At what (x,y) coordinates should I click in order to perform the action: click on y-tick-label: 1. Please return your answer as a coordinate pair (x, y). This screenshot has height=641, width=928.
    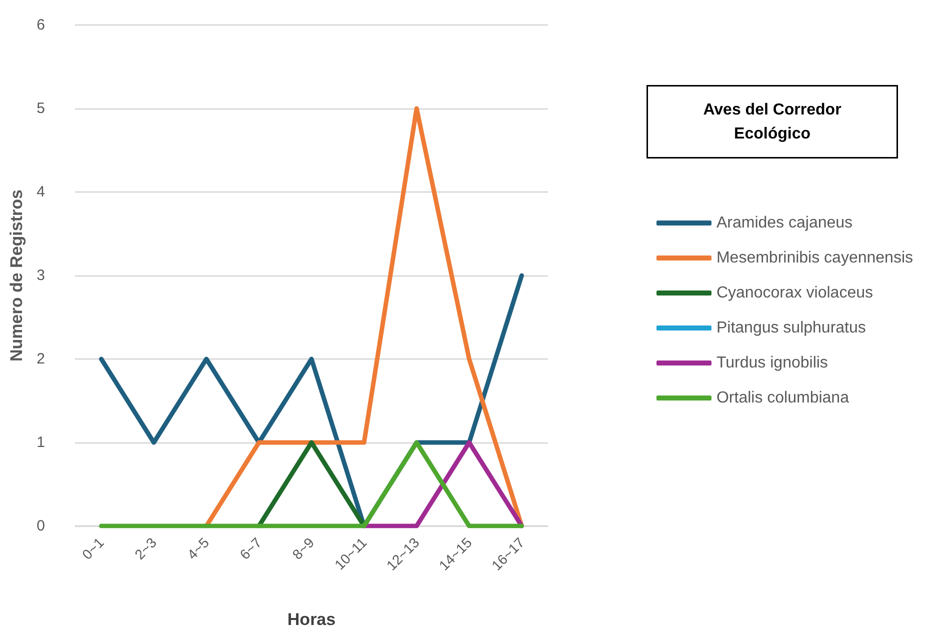
    Looking at the image, I should click on (40, 442).